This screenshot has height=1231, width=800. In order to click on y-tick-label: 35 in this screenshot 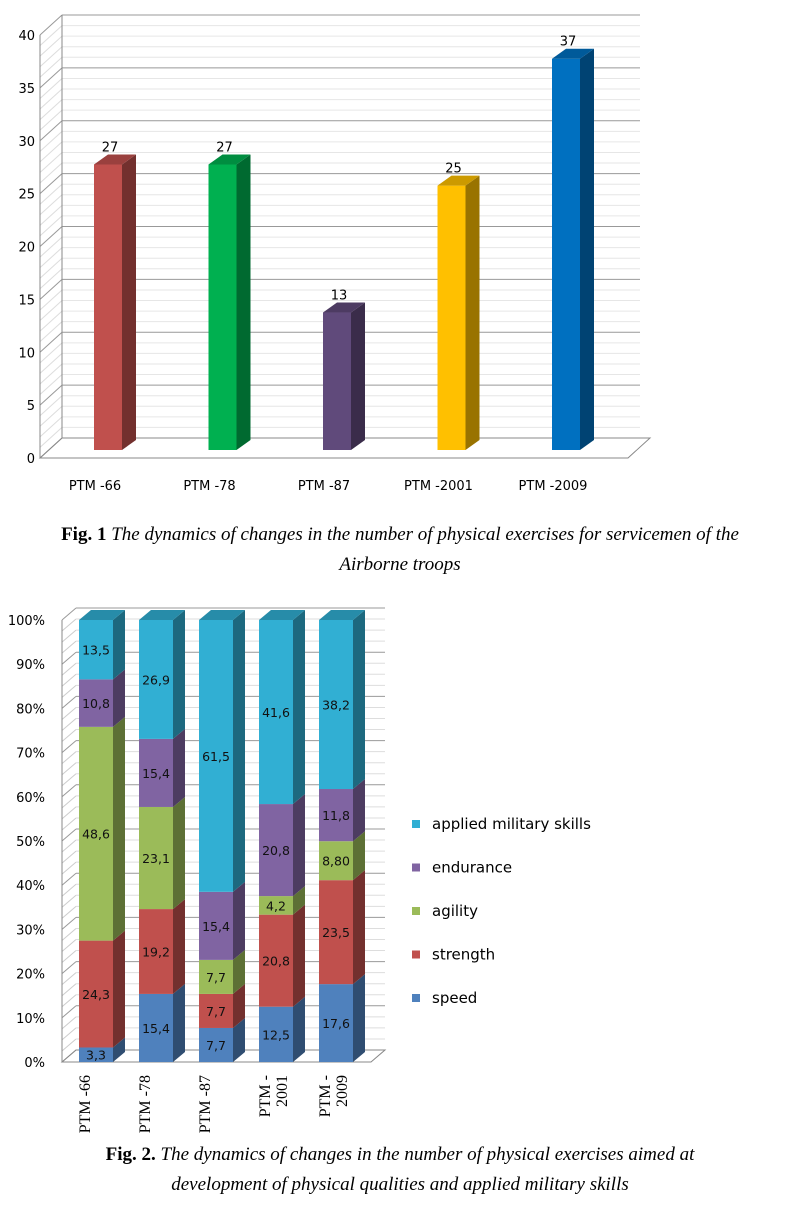, I will do `click(26, 89)`.